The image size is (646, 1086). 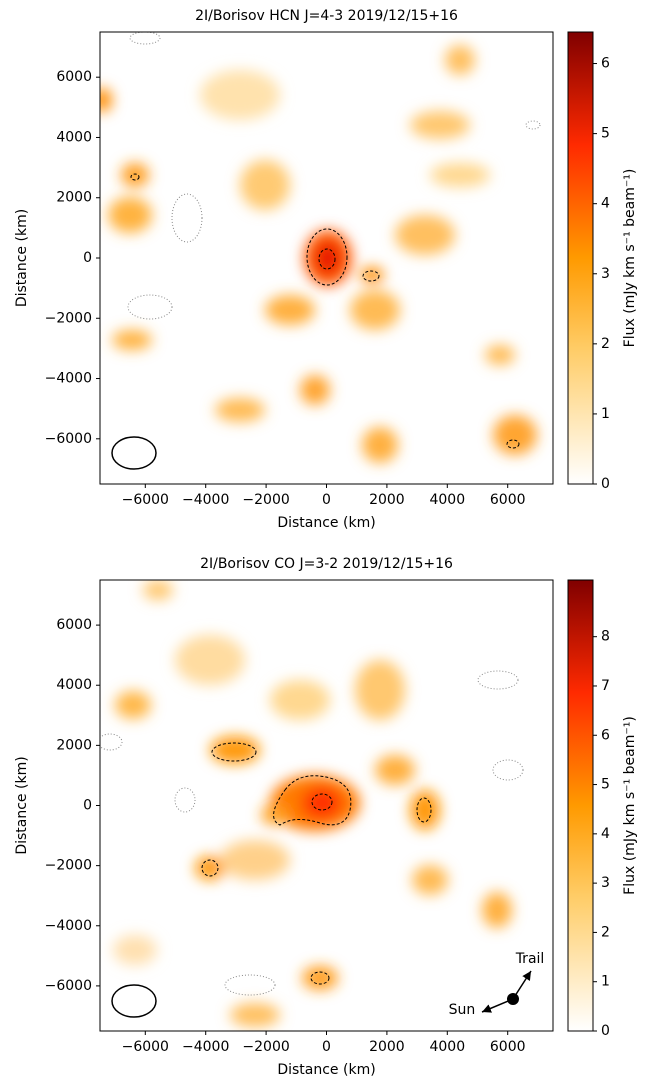 I want to click on colorbar-tick-label: 7, so click(x=605, y=686).